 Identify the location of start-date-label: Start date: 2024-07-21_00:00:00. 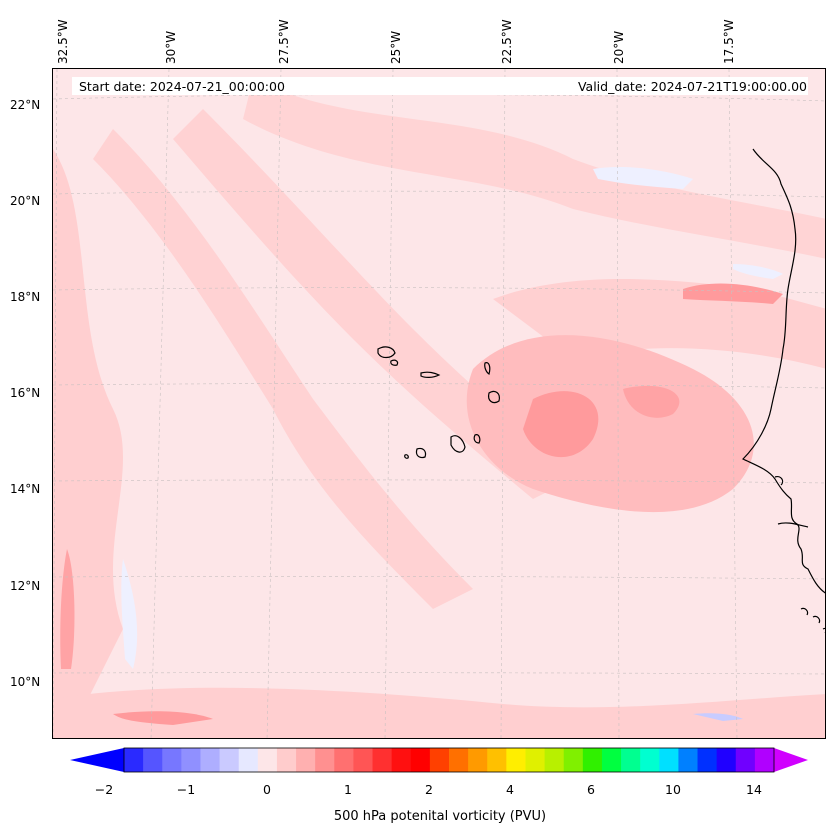
(182, 86).